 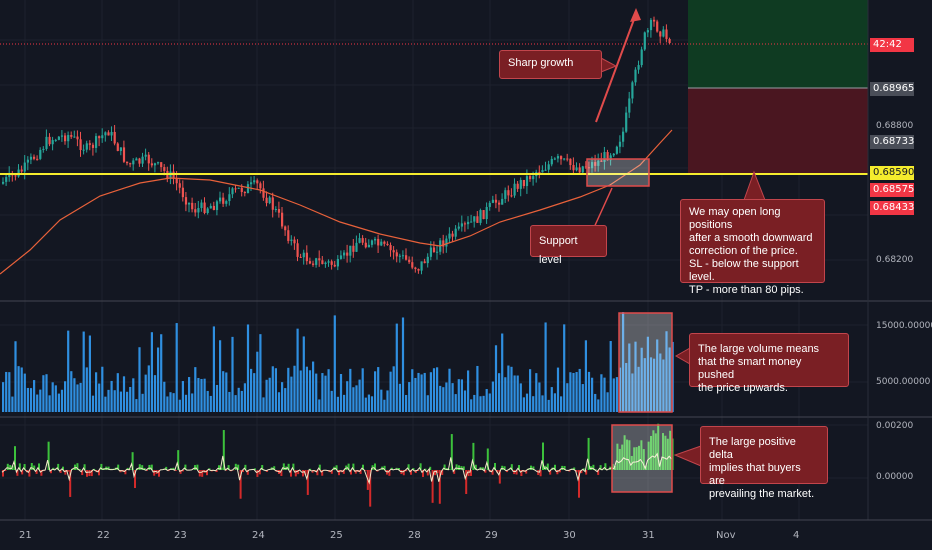 What do you see at coordinates (103, 535) in the screenshot?
I see `x-tick-label: 22` at bounding box center [103, 535].